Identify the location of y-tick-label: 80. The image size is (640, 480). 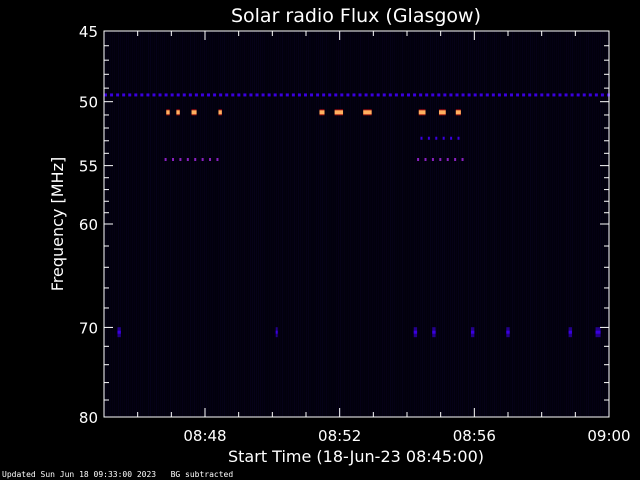
(88, 418).